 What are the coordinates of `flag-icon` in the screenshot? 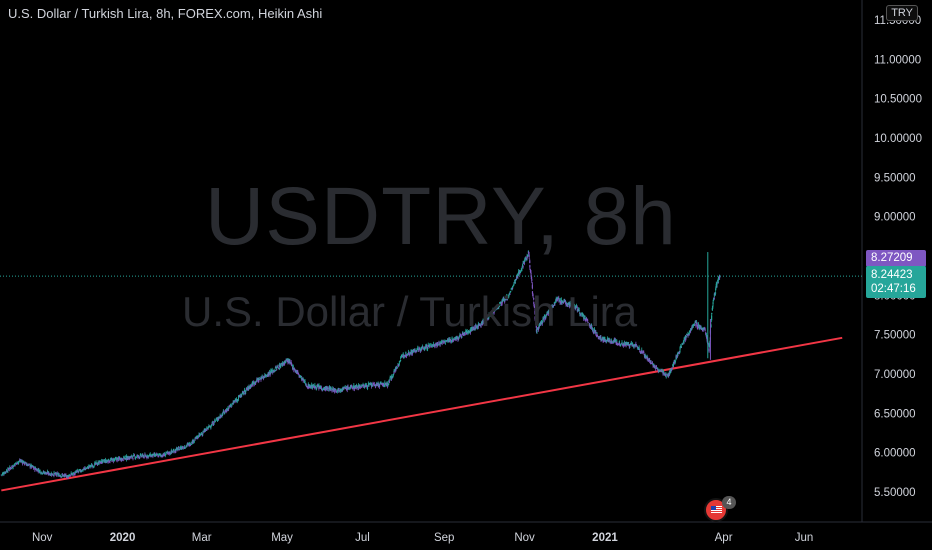 It's located at (716, 510).